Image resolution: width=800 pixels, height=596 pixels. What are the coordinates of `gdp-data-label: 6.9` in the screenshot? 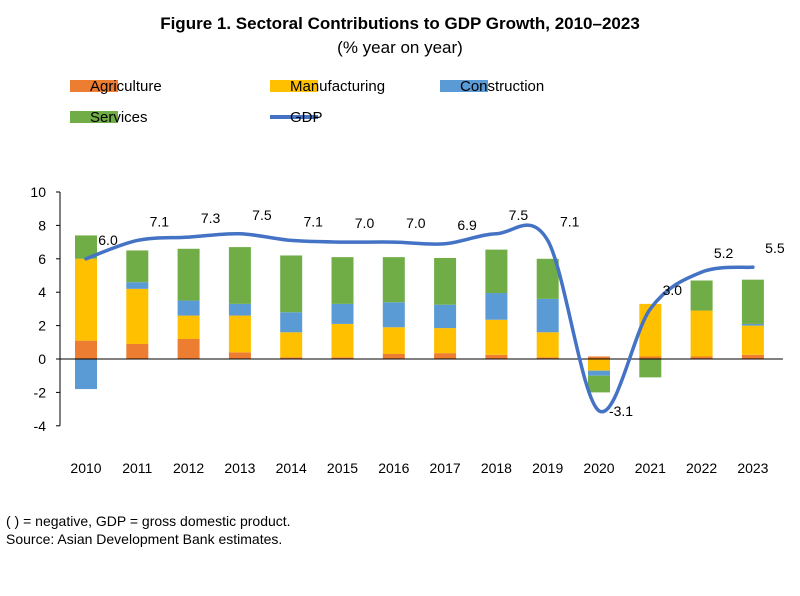 It's located at (467, 225).